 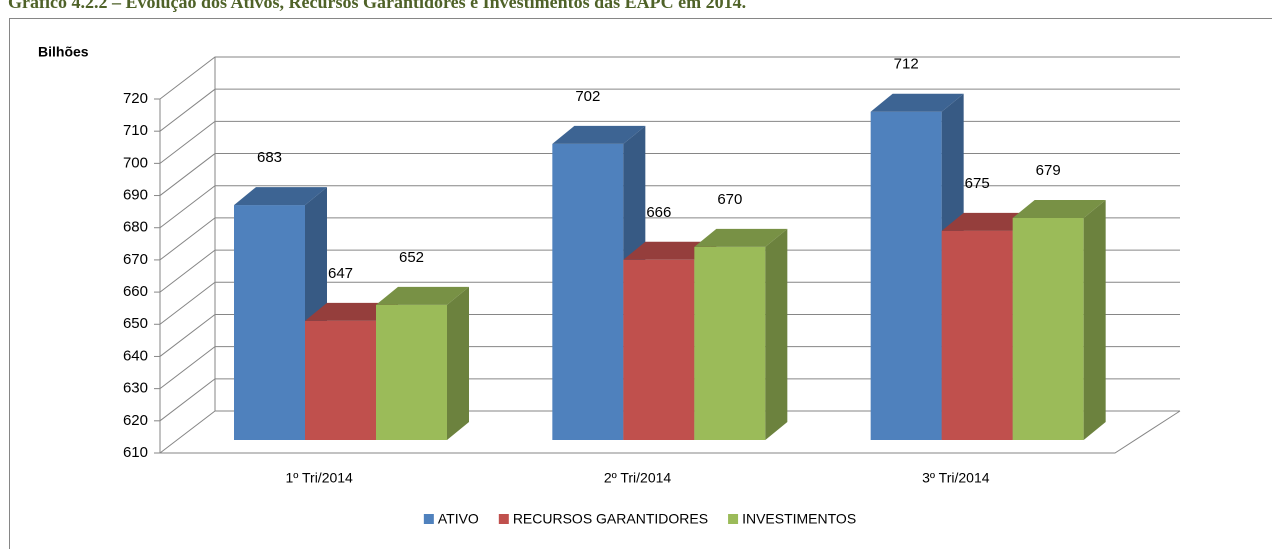 I want to click on data-label: 683, so click(x=269, y=157).